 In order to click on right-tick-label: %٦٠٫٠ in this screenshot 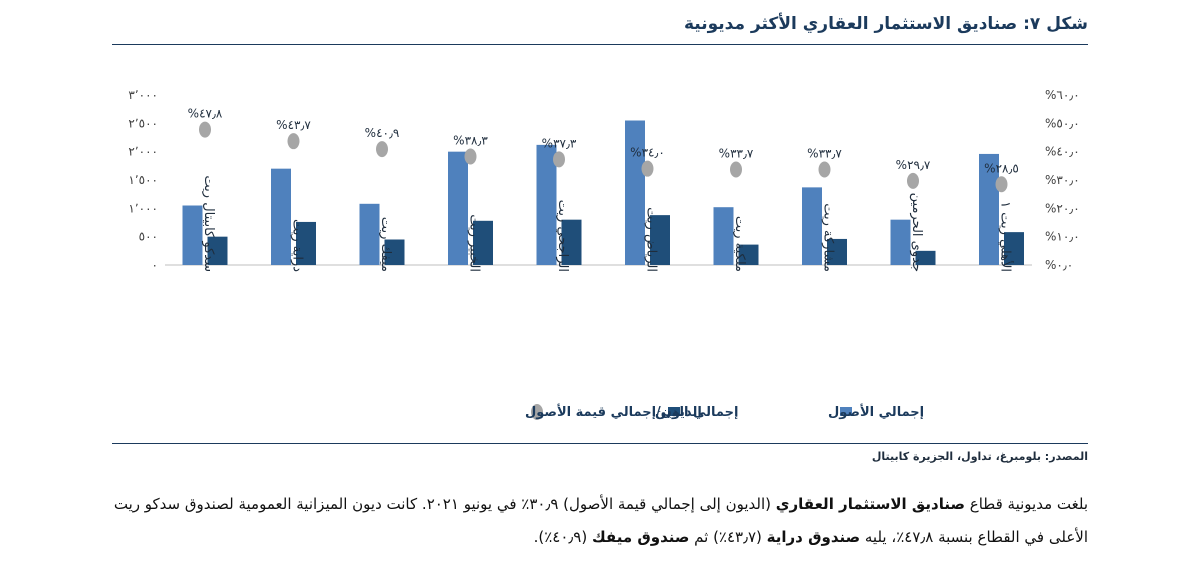, I will do `click(1062, 95)`.